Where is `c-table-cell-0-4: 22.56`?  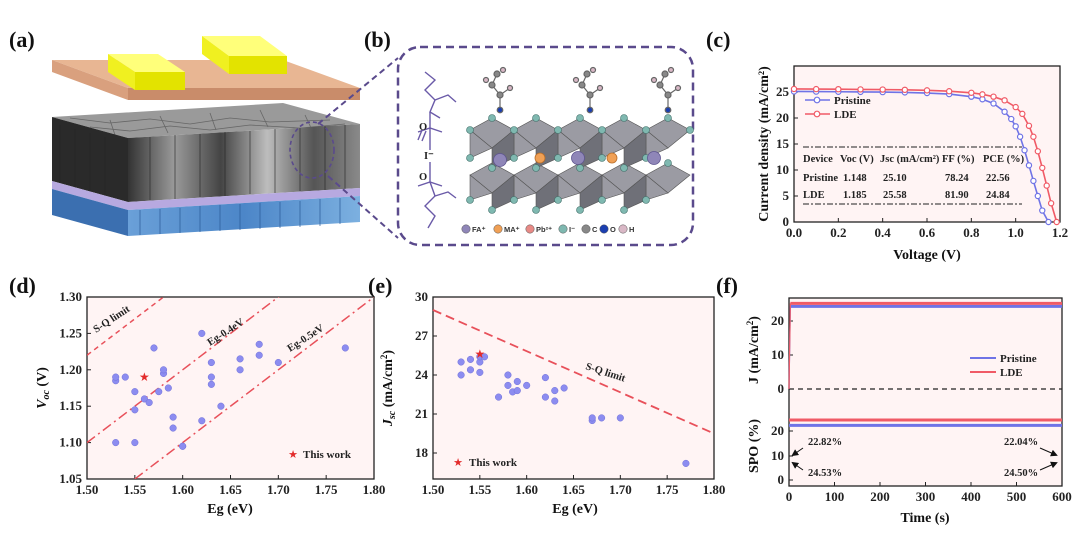
c-table-cell-0-4: 22.56 is located at coordinates (998, 178).